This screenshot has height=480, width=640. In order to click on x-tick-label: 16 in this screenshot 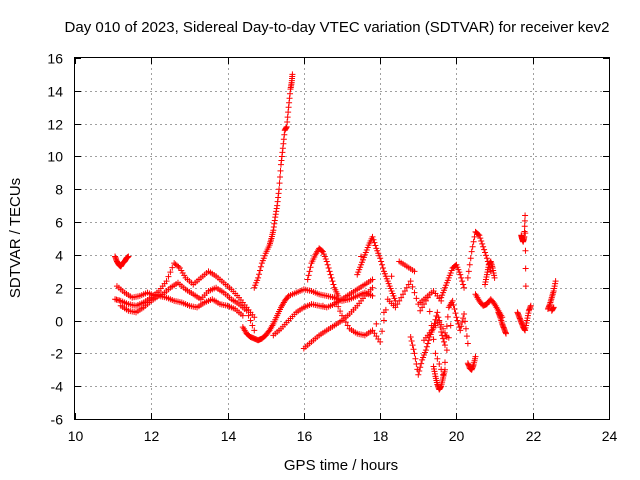, I will do `click(305, 436)`.